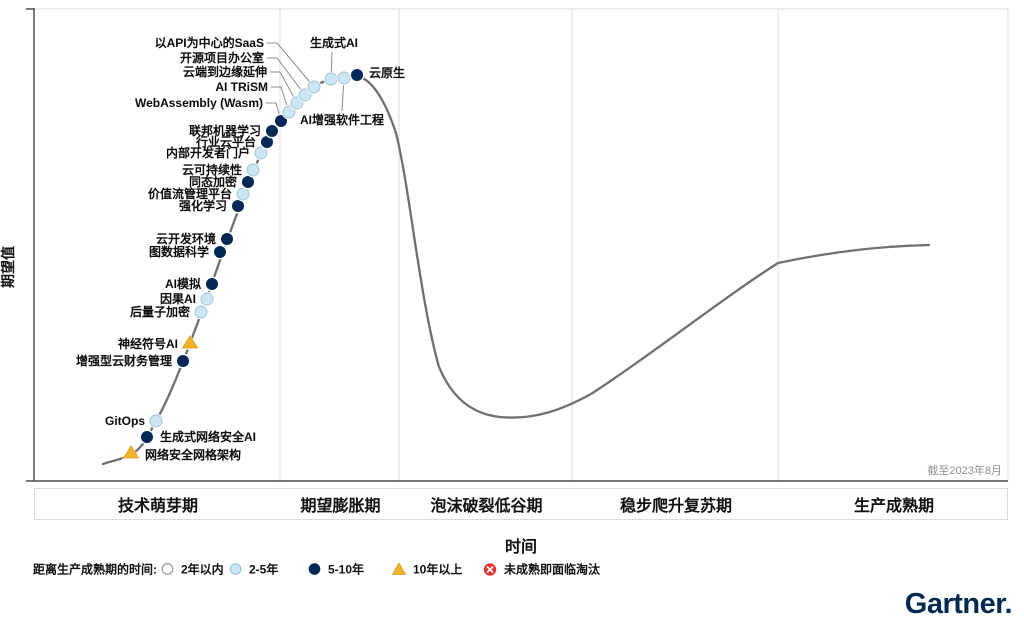 The image size is (1024, 632). I want to click on legend-obsolete-icon, so click(490, 569).